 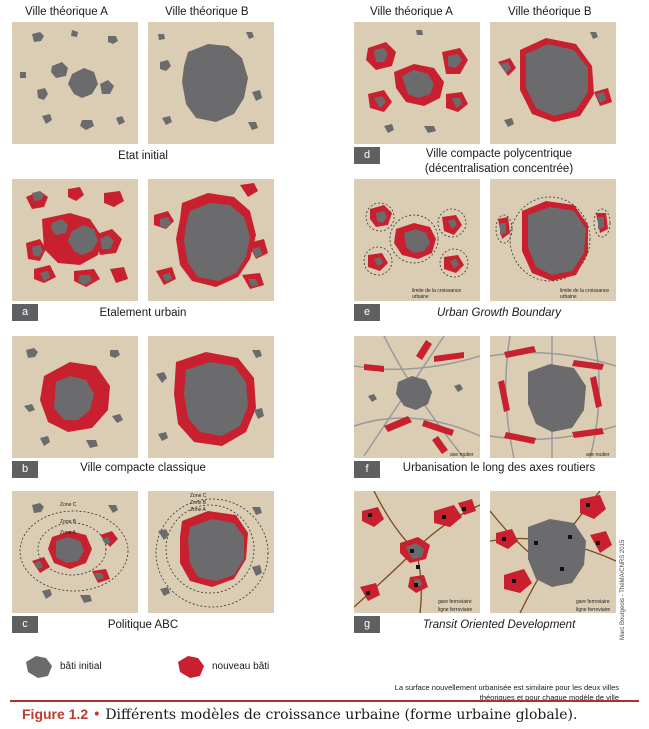 What do you see at coordinates (437, 294) in the screenshot?
I see `legend-e-a: limite de la croissance urbaine` at bounding box center [437, 294].